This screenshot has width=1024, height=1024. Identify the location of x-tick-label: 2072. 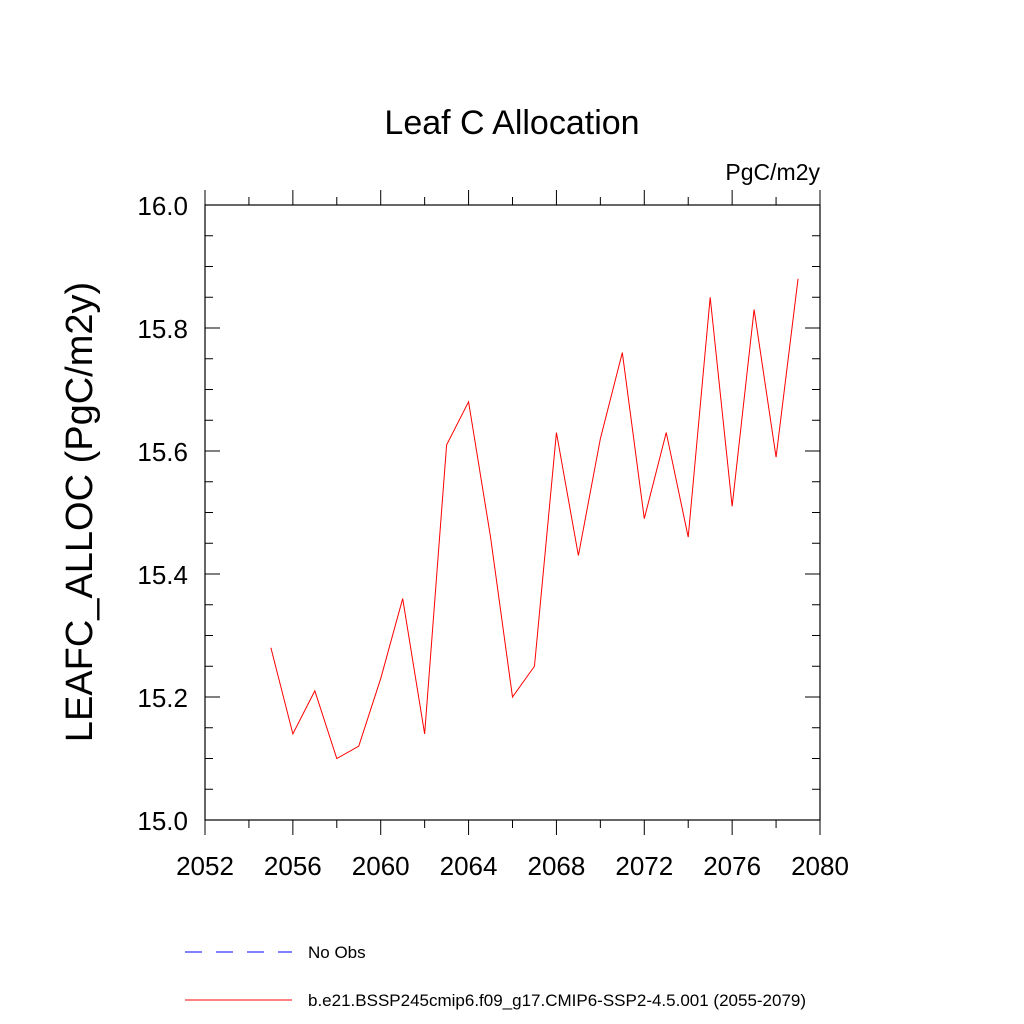
(644, 866).